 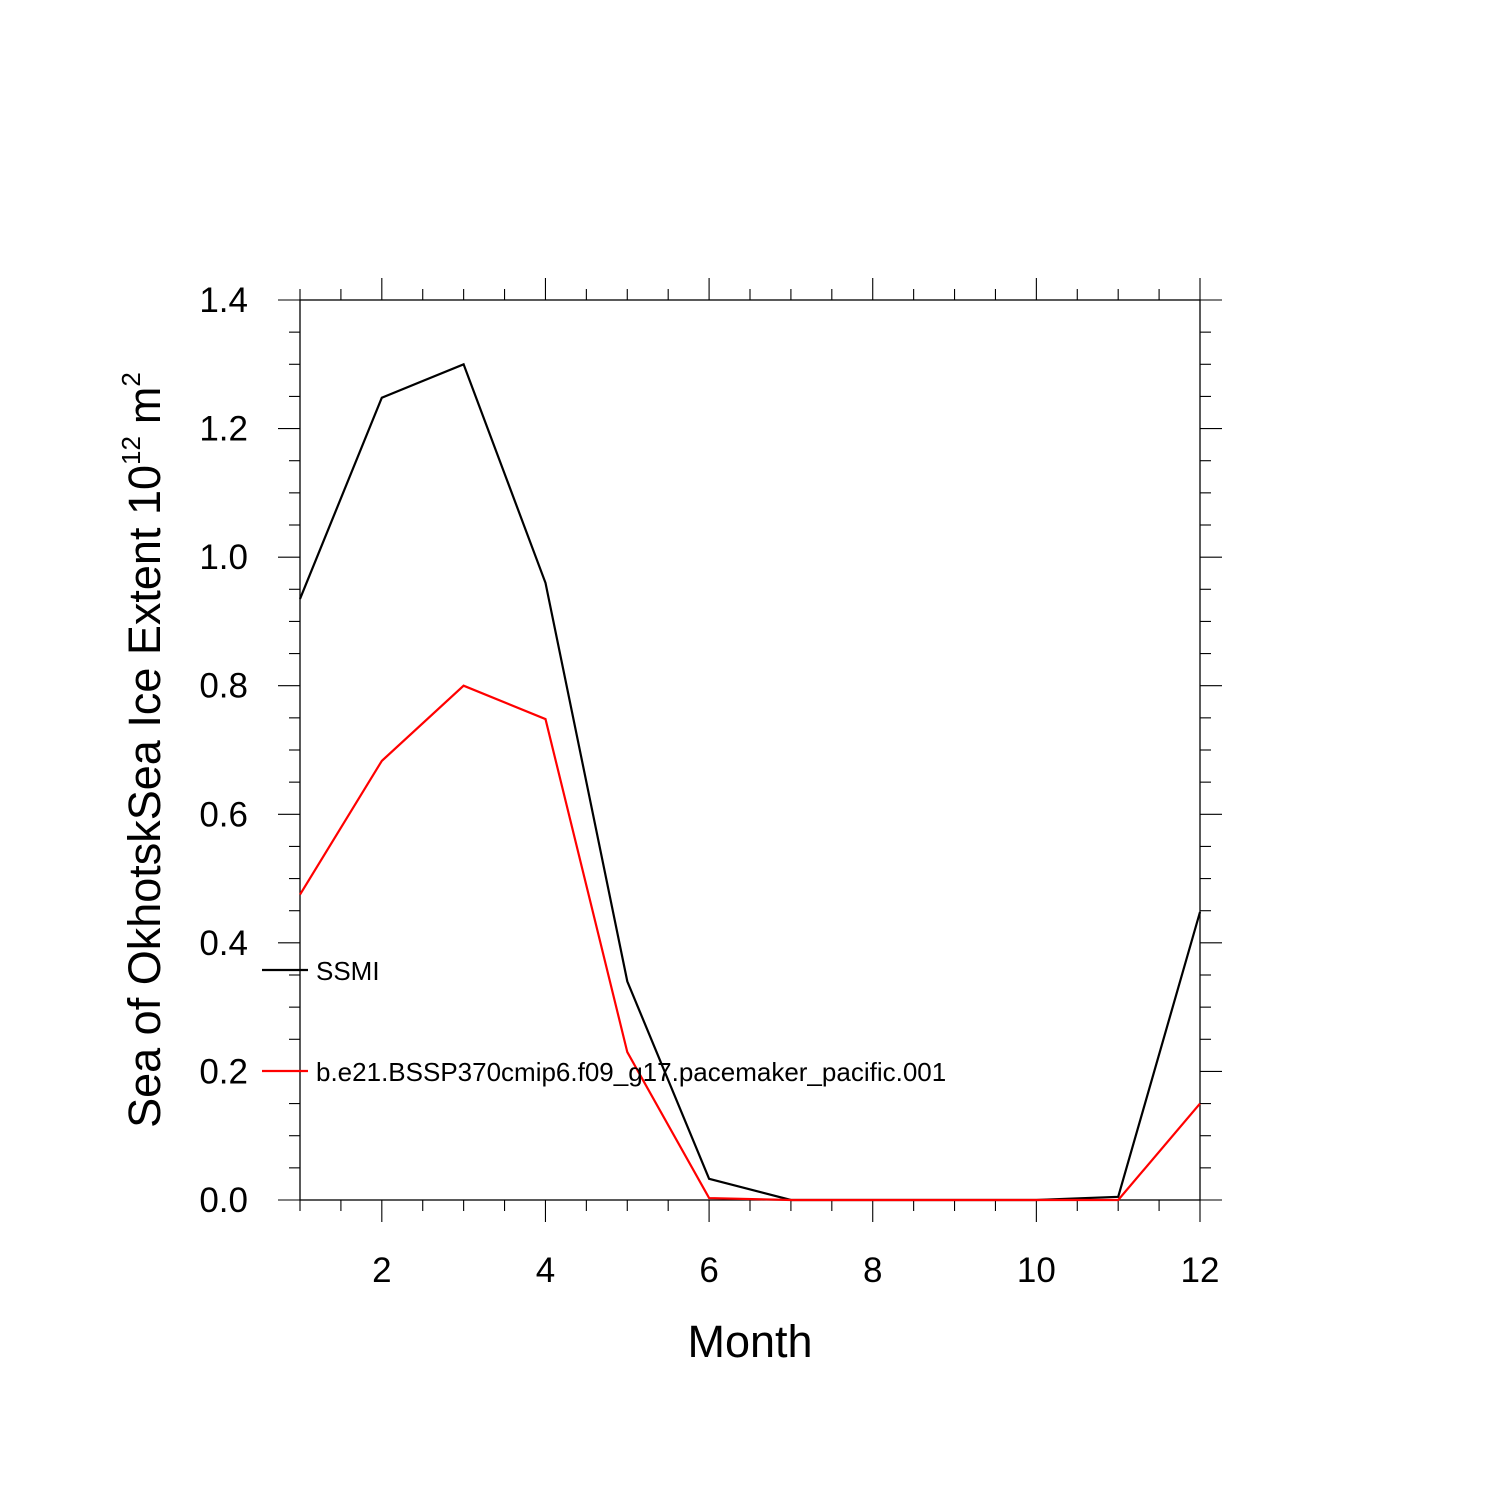 I want to click on x-tick-label: 4, so click(x=545, y=1270).